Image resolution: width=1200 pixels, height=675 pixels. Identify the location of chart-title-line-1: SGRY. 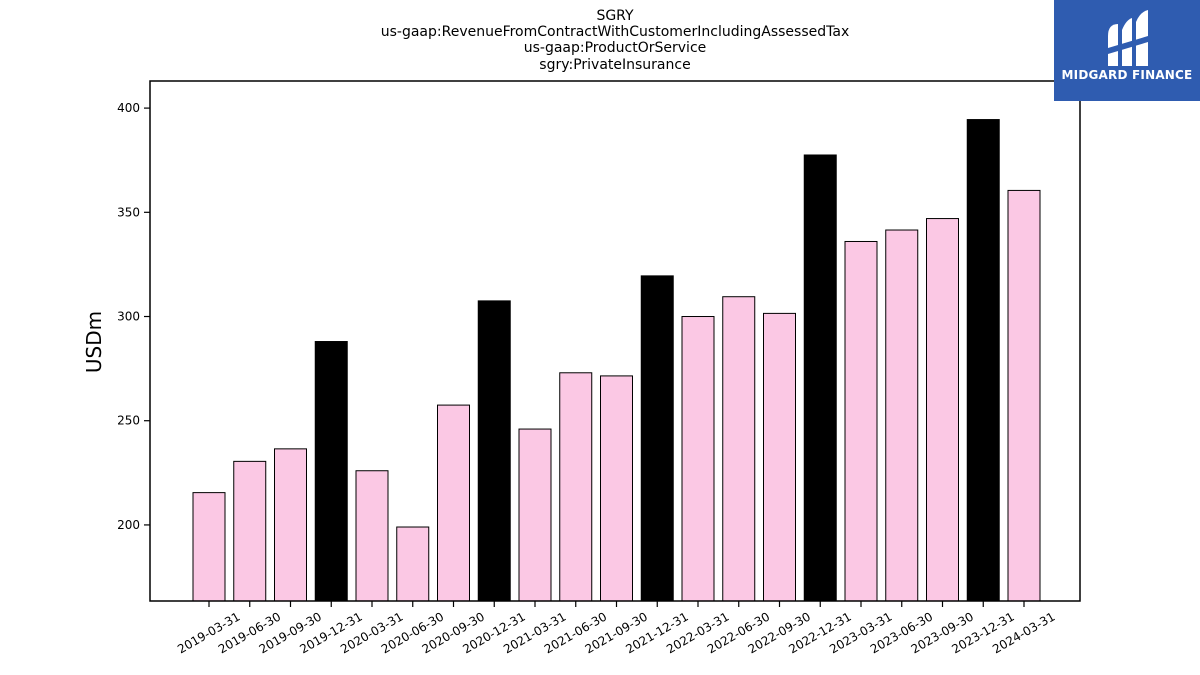
(615, 16).